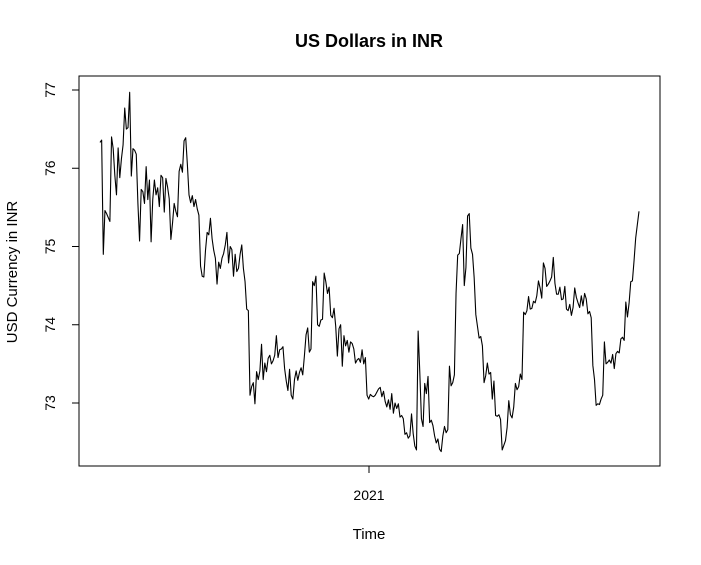 Image resolution: width=701 pixels, height=565 pixels. Describe the element at coordinates (369, 534) in the screenshot. I see `x-axis-label: Time` at that location.